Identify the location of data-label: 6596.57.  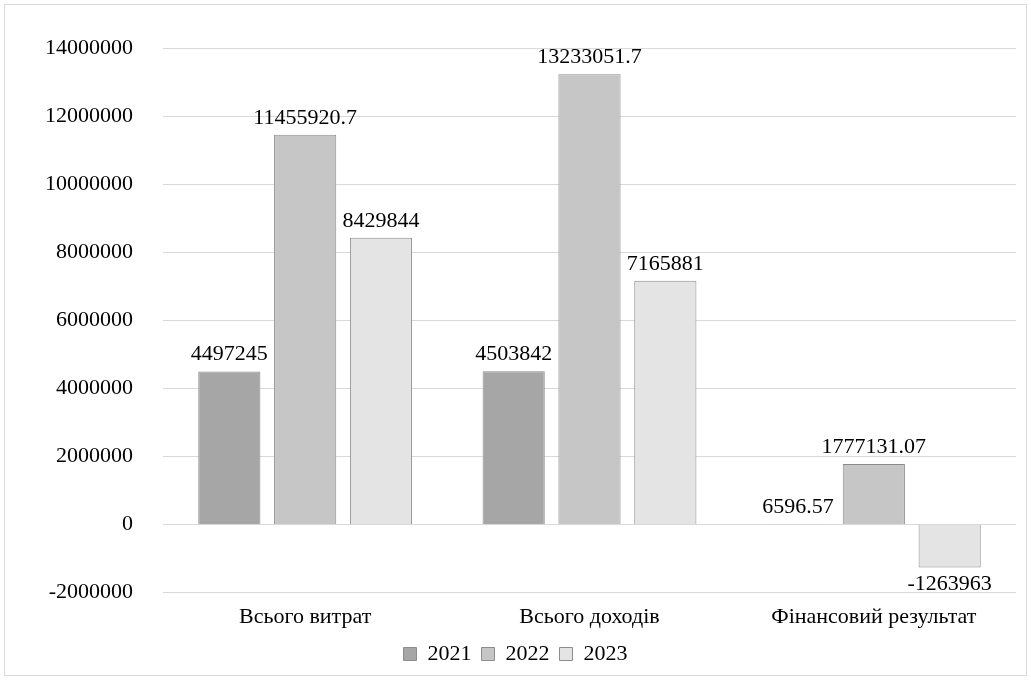
(798, 506).